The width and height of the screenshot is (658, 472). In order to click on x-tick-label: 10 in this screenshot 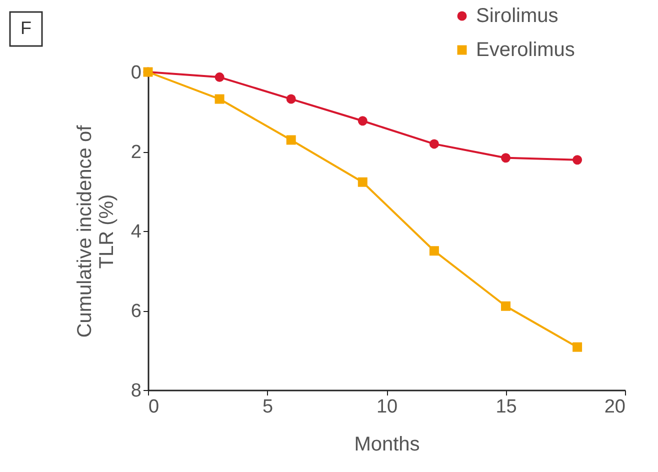, I will do `click(387, 407)`.